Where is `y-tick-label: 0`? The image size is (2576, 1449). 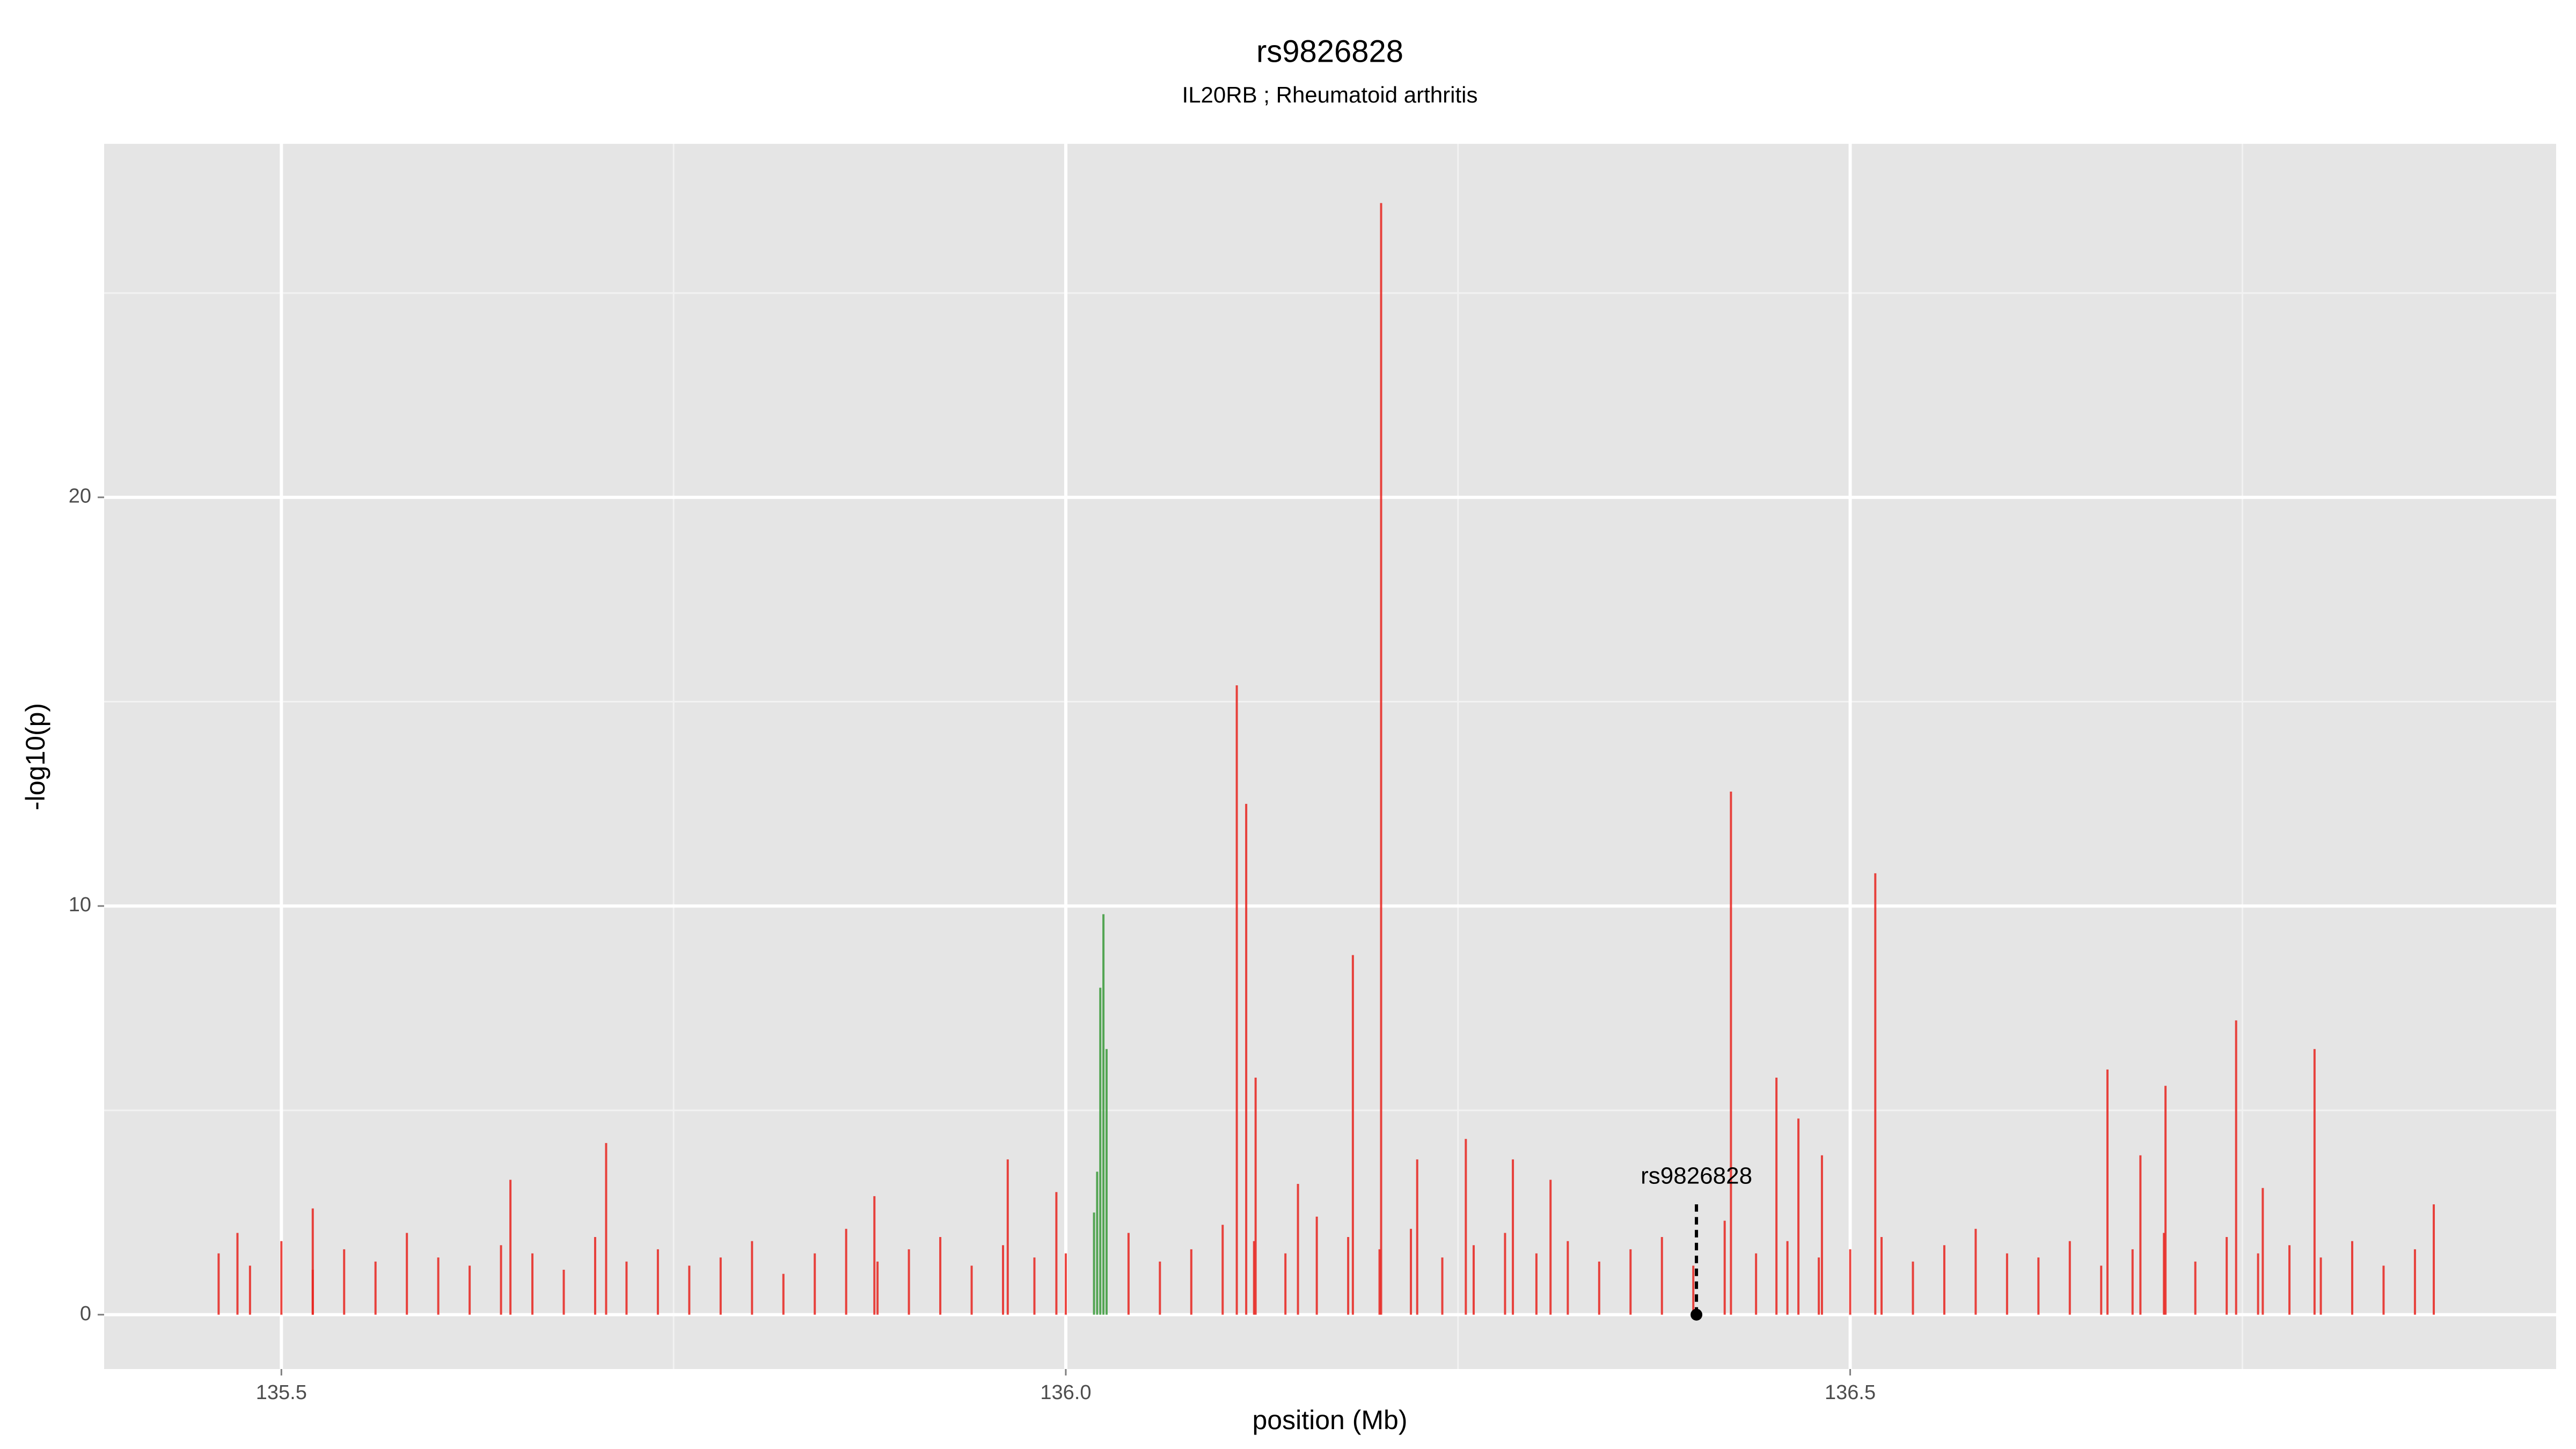
y-tick-label: 0 is located at coordinates (85, 1313).